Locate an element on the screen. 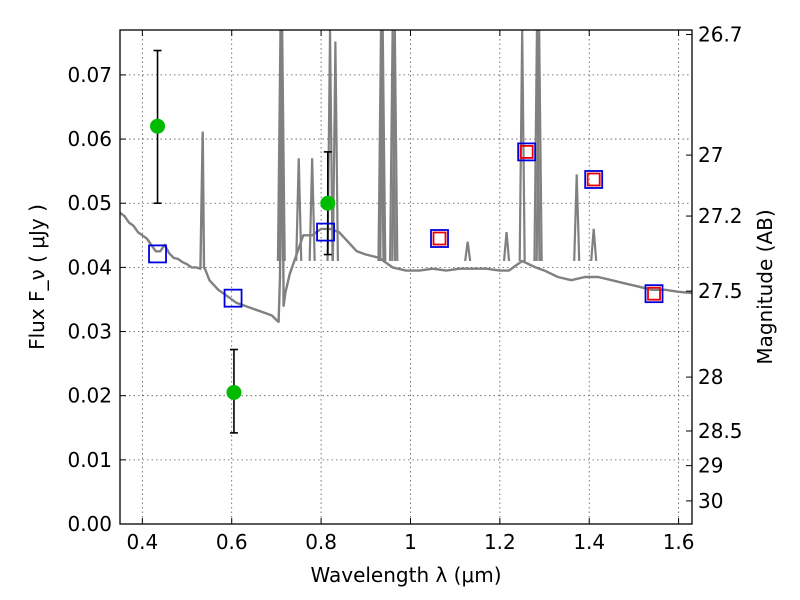  right-tick-label: 27 is located at coordinates (710, 155).